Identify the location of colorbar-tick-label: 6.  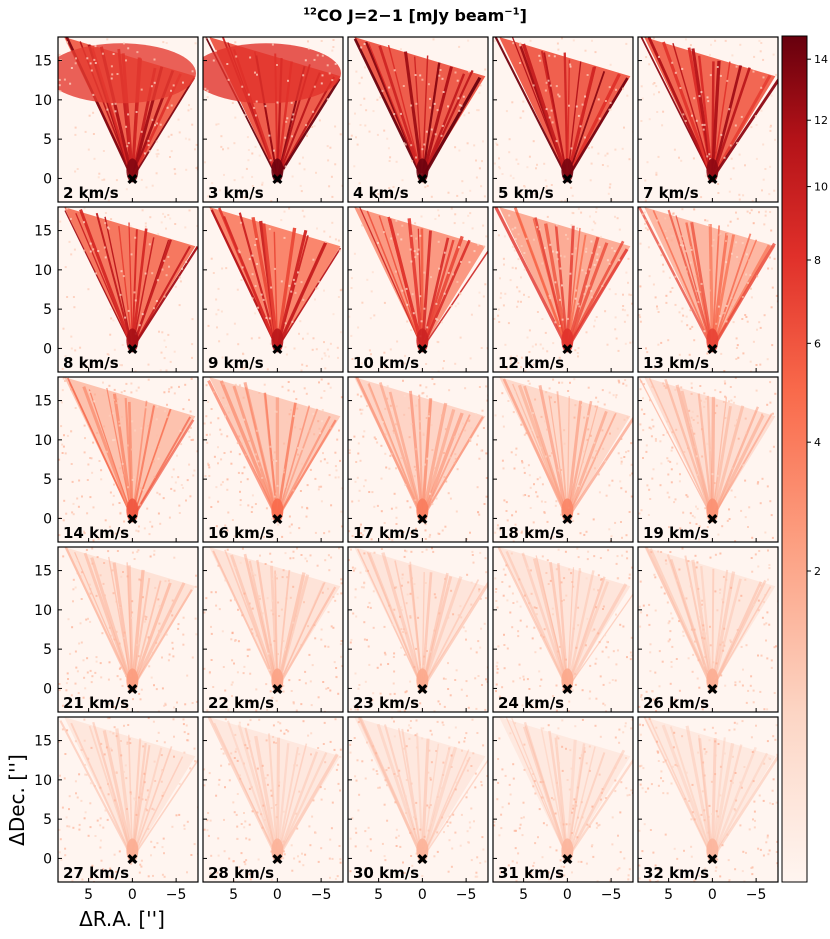
(817, 343).